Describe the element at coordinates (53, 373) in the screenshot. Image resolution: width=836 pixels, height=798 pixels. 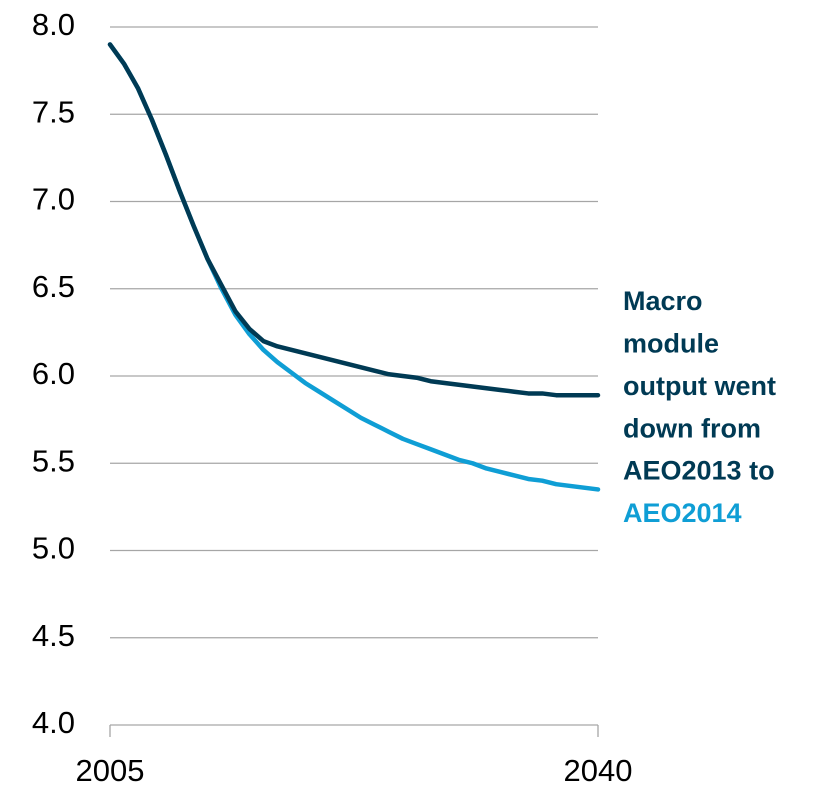
I see `y-tick-label: 6.0` at that location.